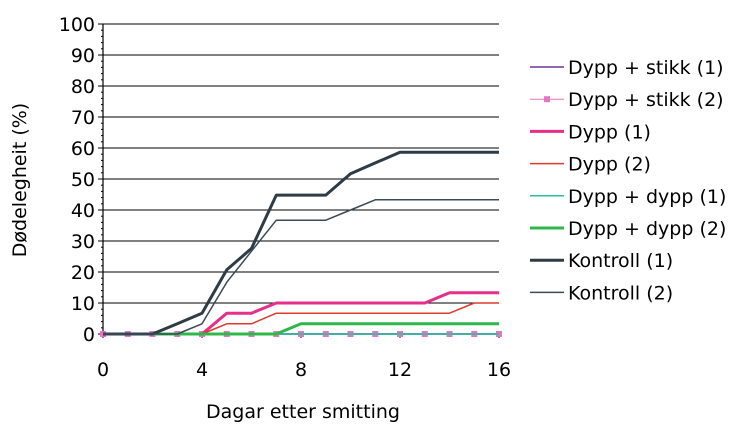  I want to click on x-tick-label: 12, so click(400, 370).